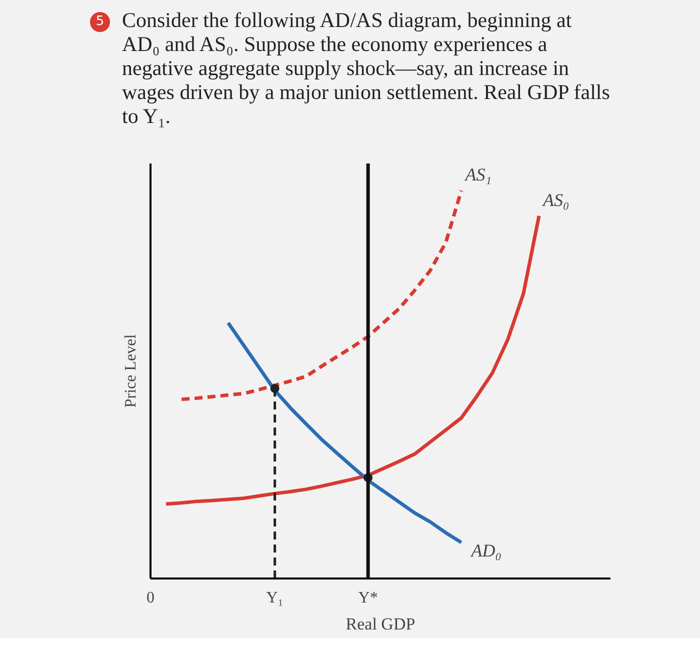 Image resolution: width=700 pixels, height=659 pixels. I want to click on series-label: AS₀, so click(556, 200).